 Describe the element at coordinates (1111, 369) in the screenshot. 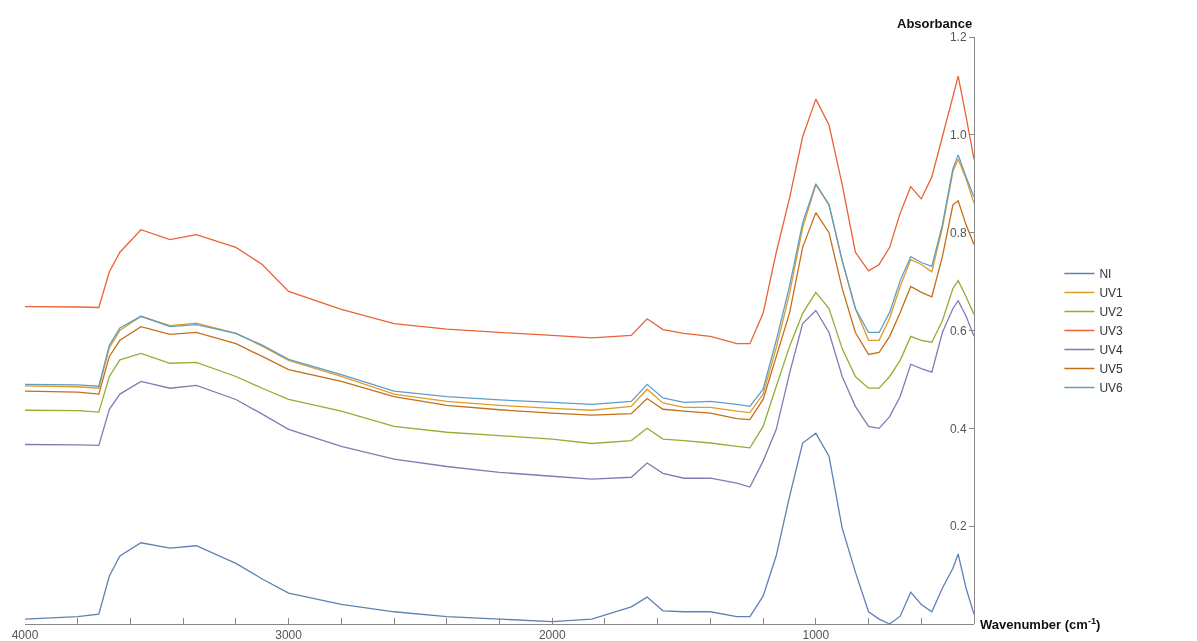

I see `legend-label: UV5` at that location.